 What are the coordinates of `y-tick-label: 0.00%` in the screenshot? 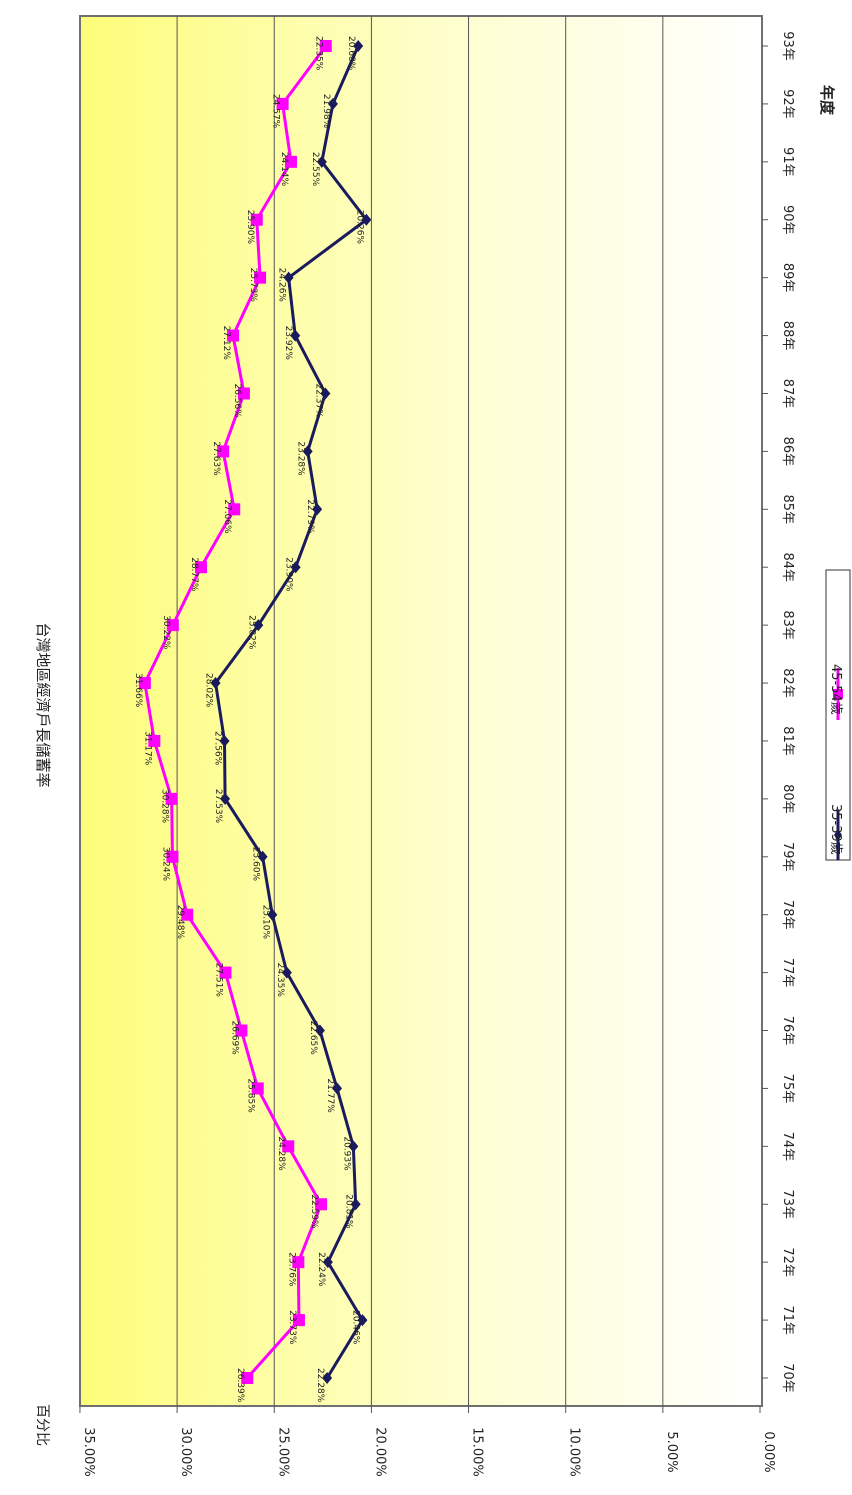 It's located at (768, 1451).